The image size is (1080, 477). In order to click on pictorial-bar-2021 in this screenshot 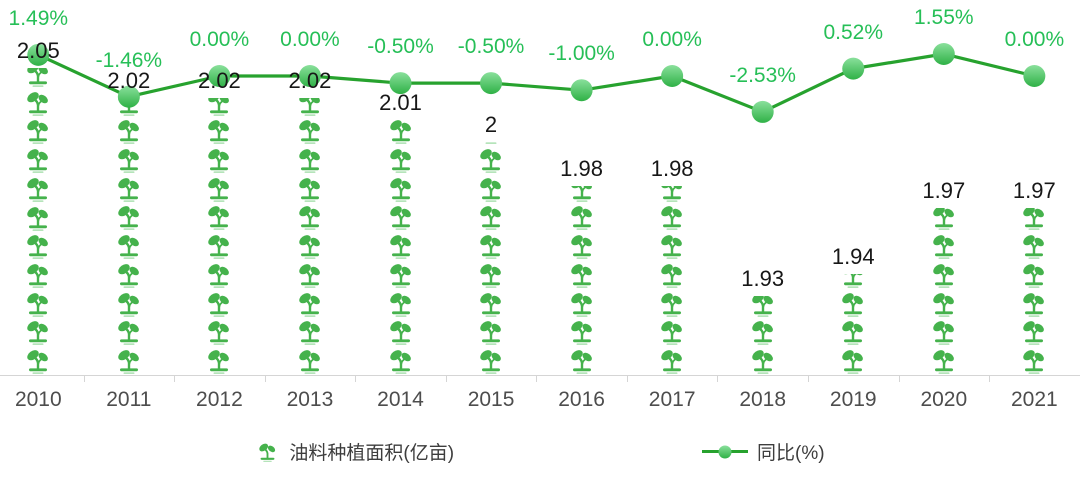, I will do `click(1034, 291)`.